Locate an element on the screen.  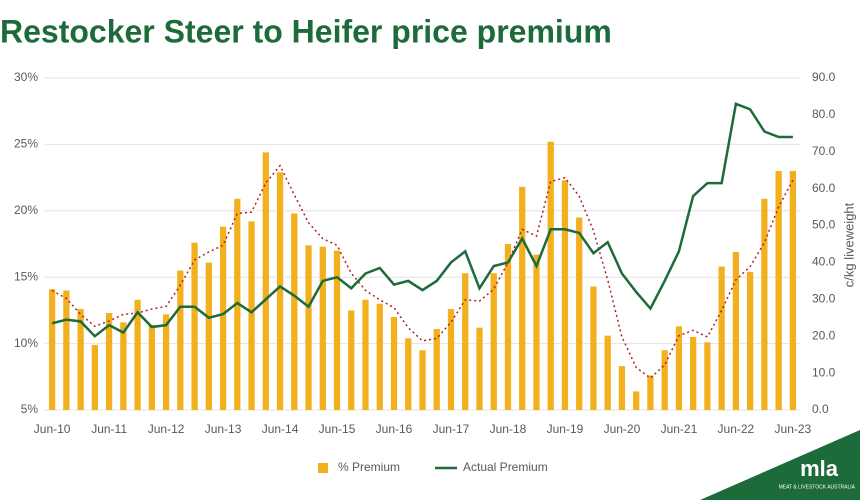
x-tick-label: Jun-19 is located at coordinates (565, 429).